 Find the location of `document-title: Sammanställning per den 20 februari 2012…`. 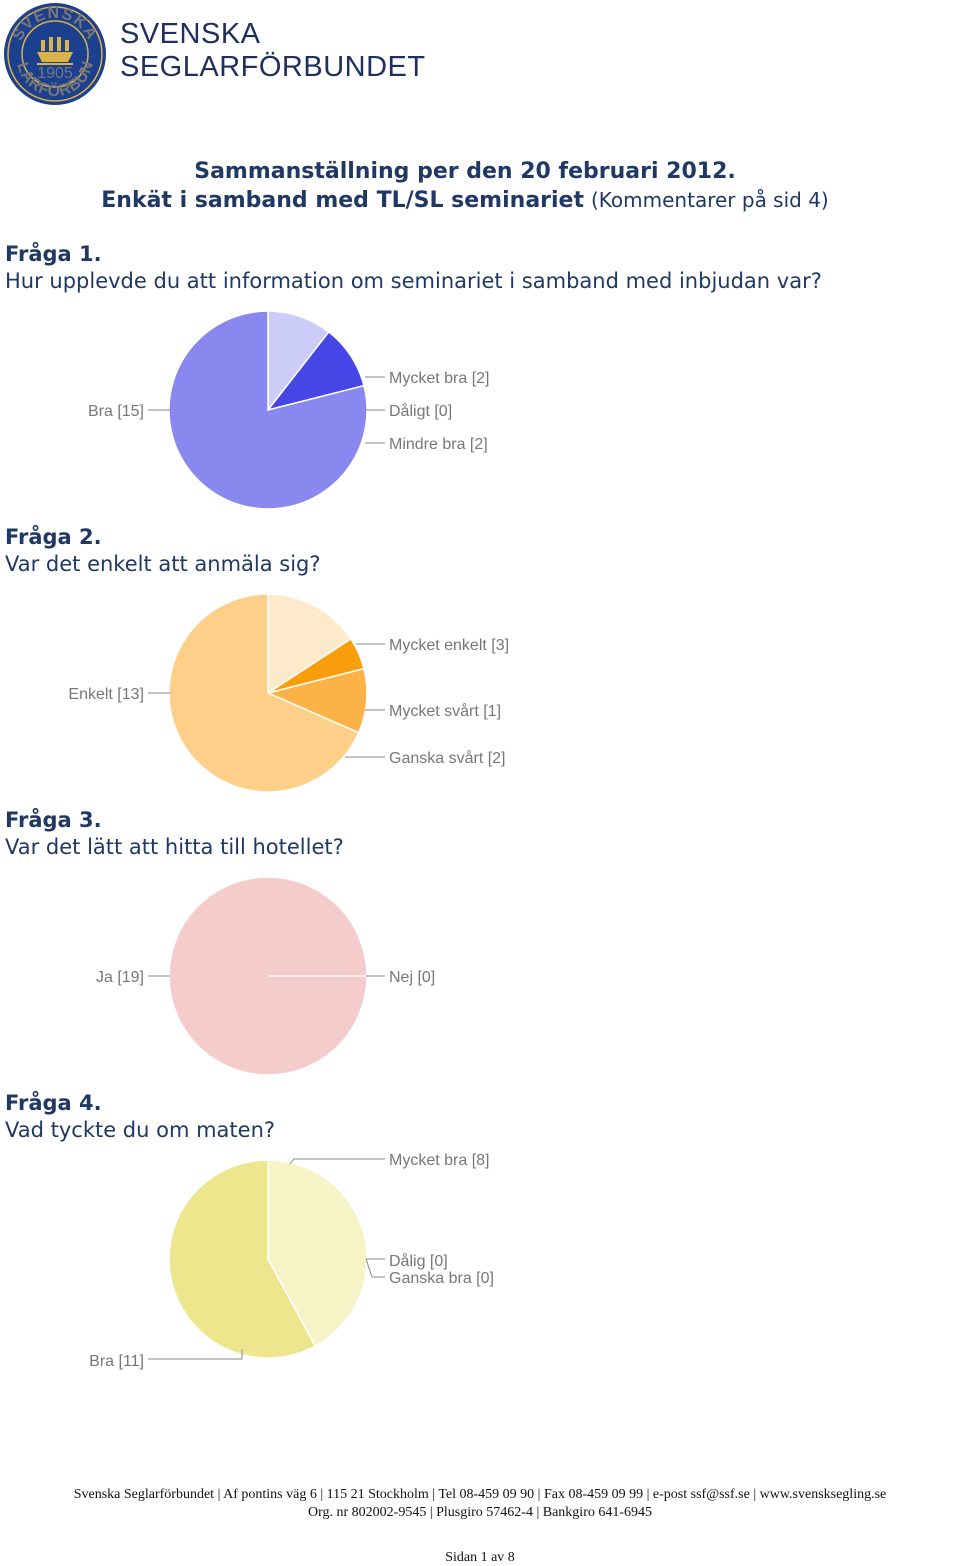

document-title: Sammanställning per den 20 februari 2012… is located at coordinates (465, 186).